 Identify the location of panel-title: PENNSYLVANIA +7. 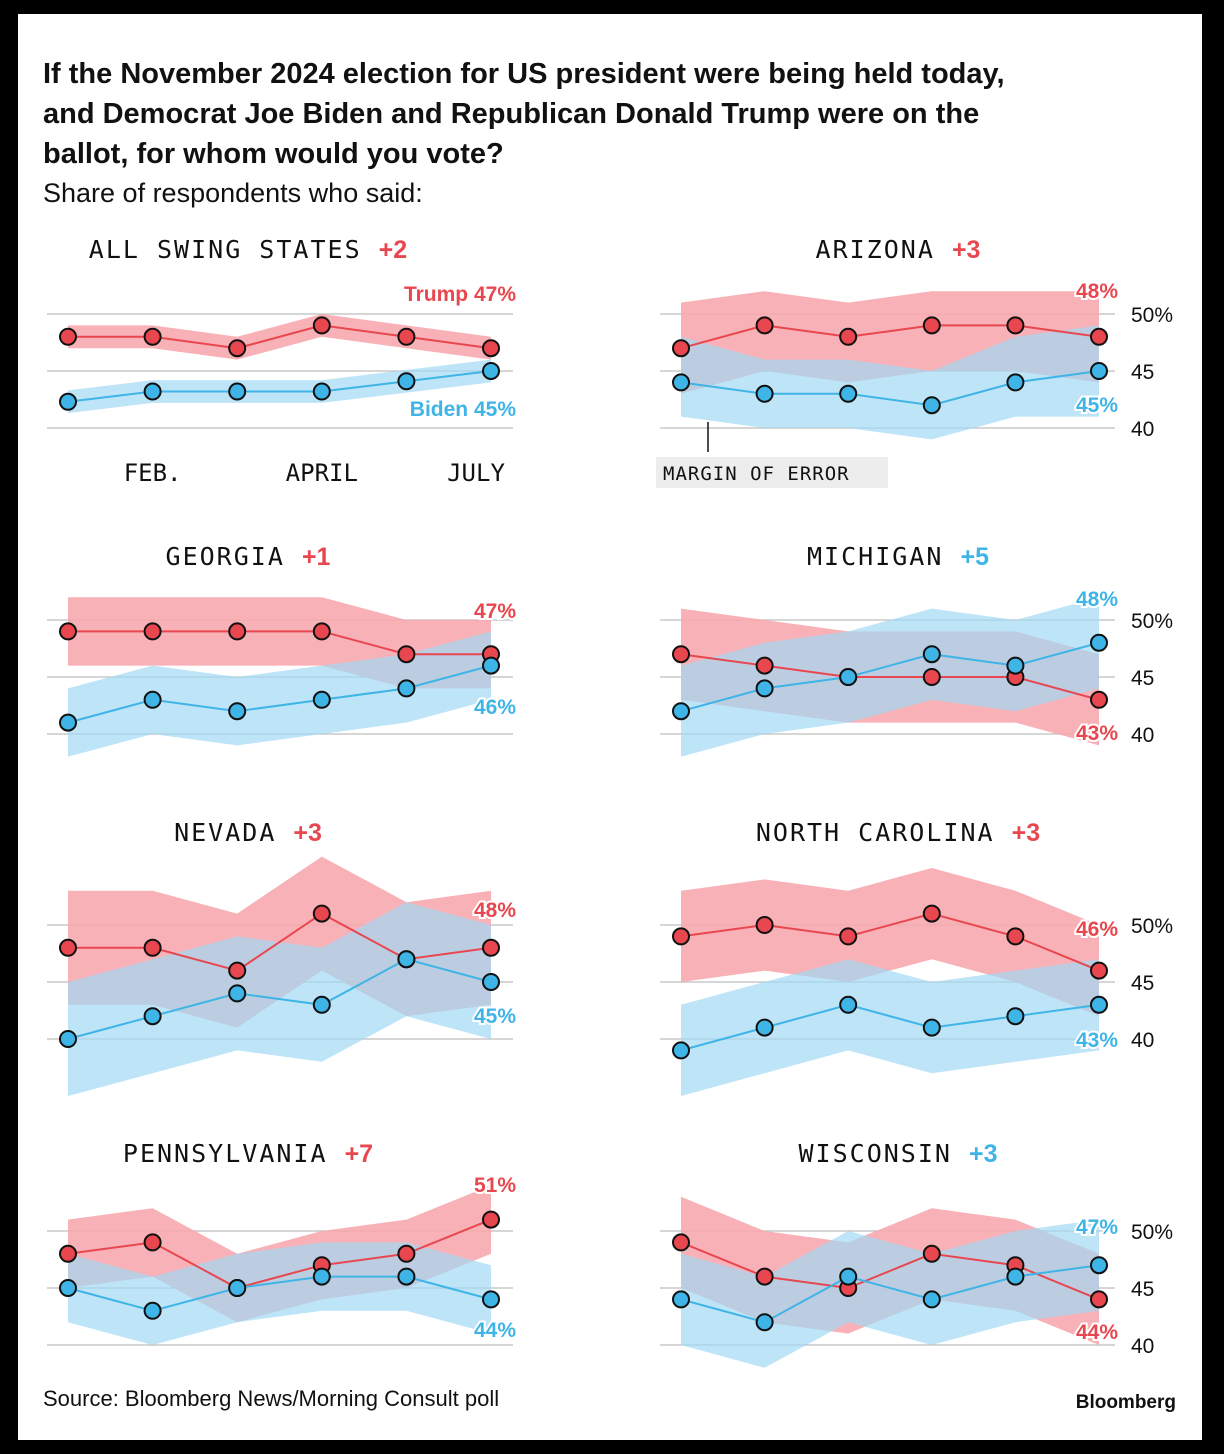
(248, 1153).